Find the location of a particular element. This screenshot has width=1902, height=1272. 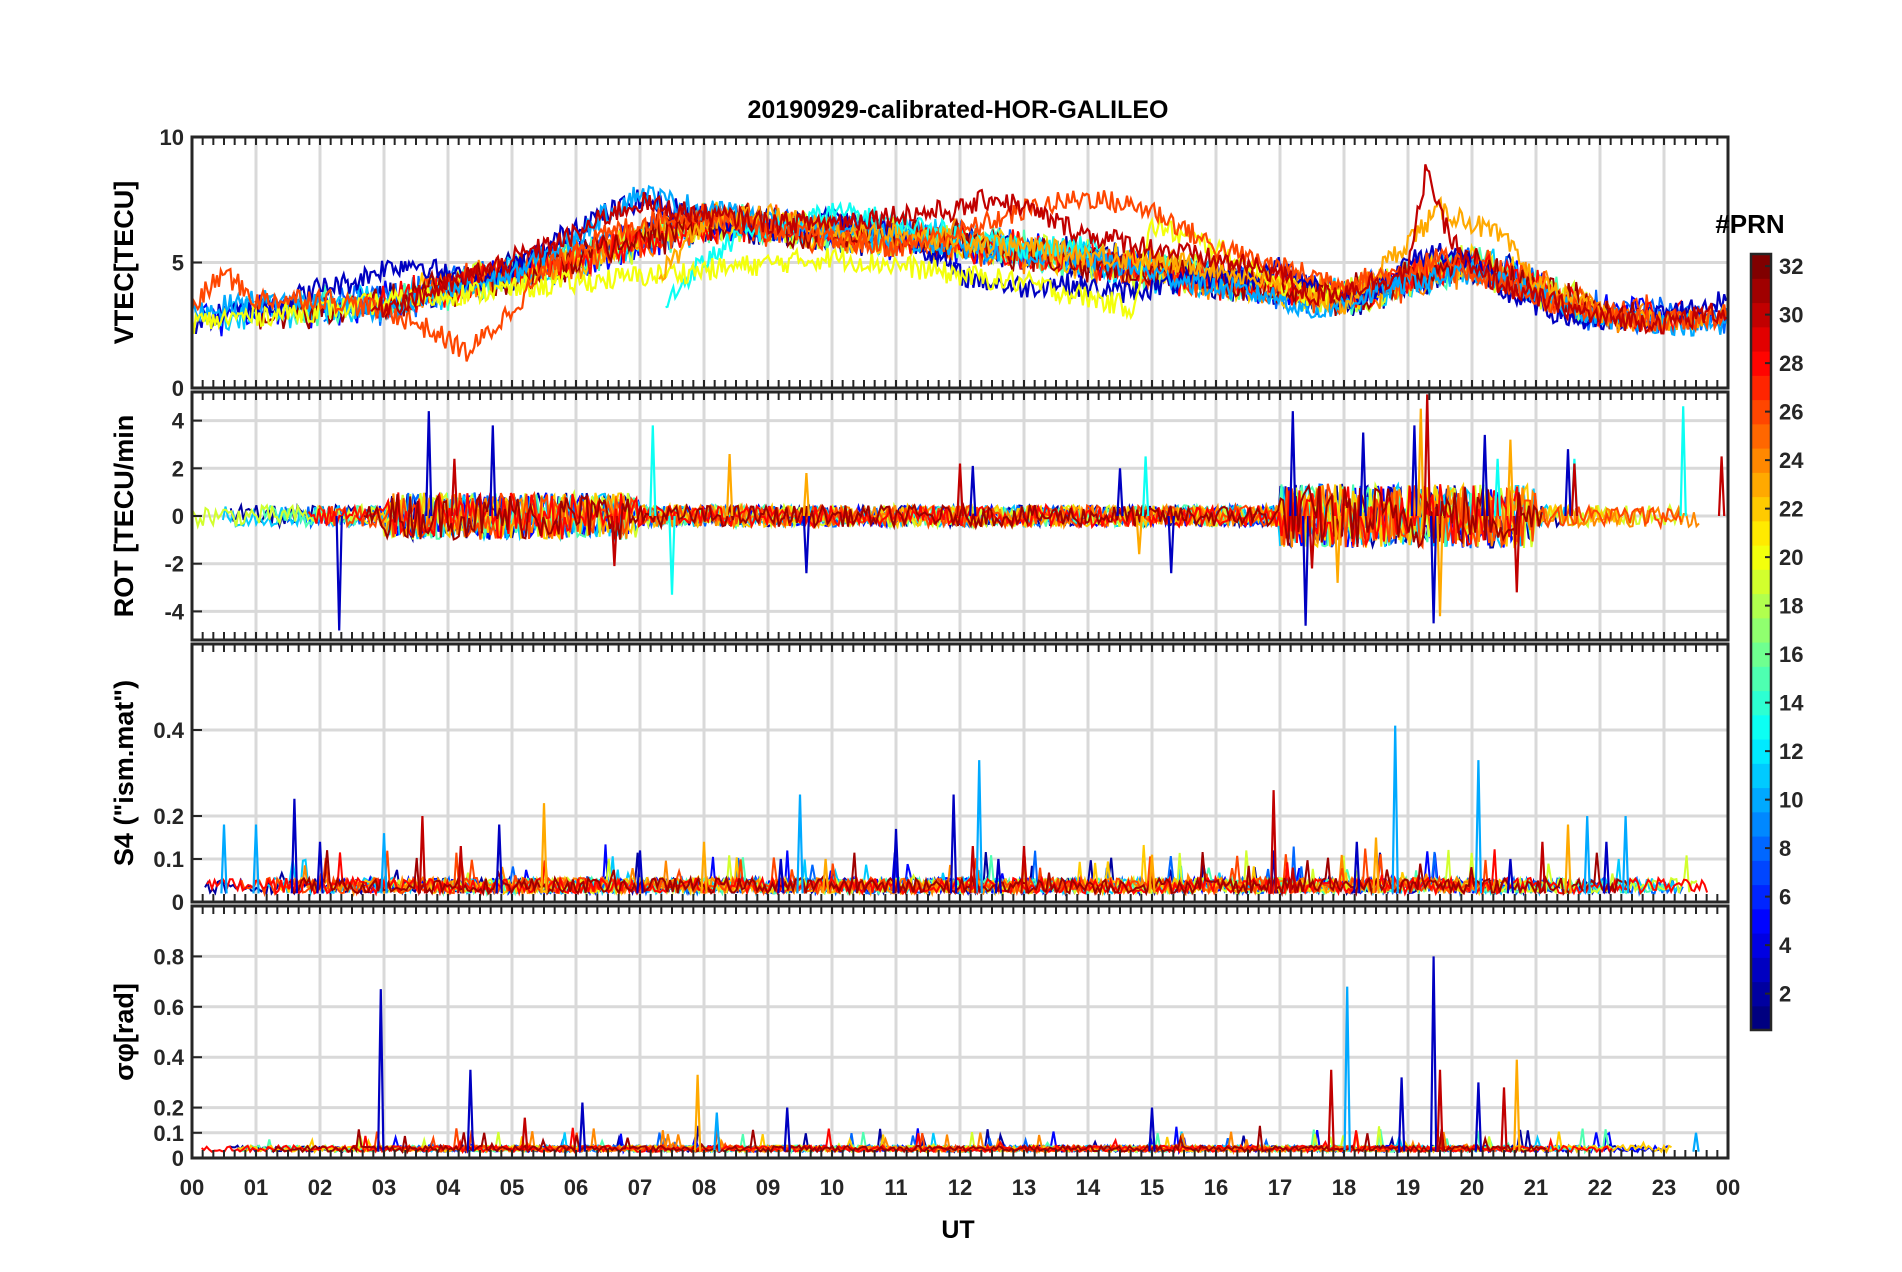

x-tick-label: 19 is located at coordinates (1408, 1187).